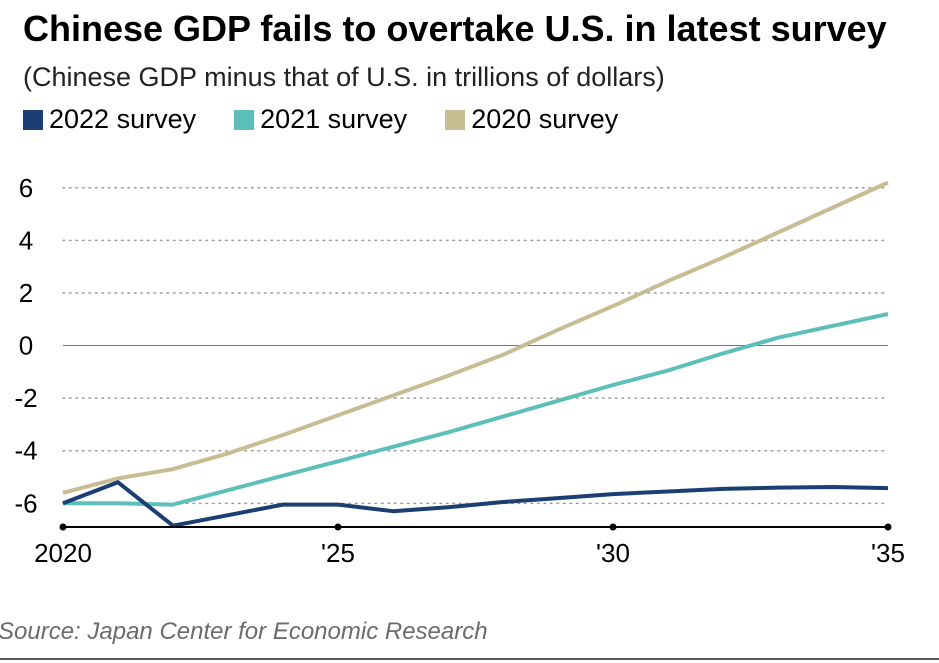 The height and width of the screenshot is (663, 939). I want to click on legend-item-2021-survey: 2021 survey, so click(320, 119).